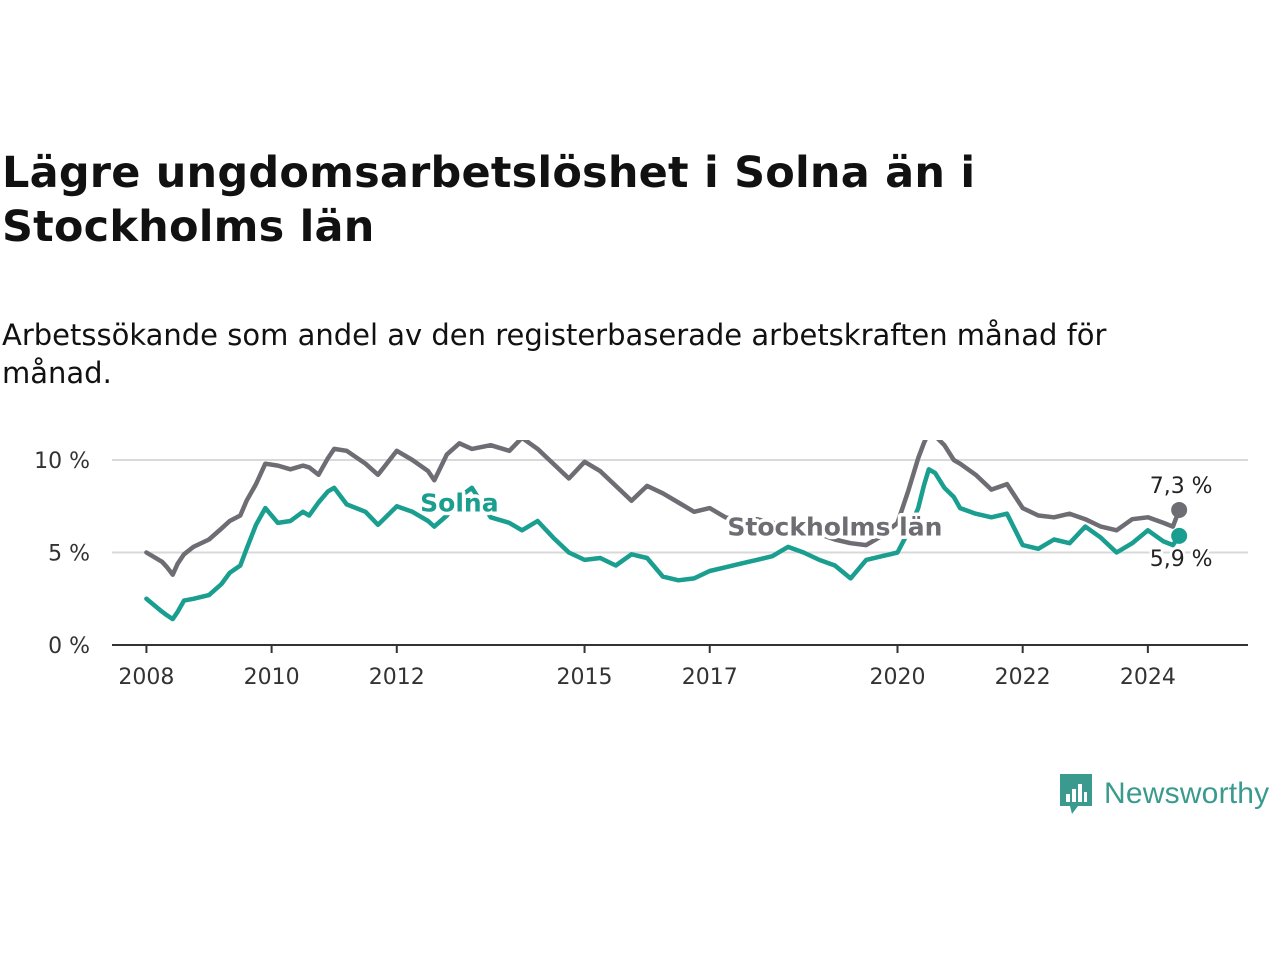 The height and width of the screenshot is (960, 1280). Describe the element at coordinates (272, 677) in the screenshot. I see `x-tick-label: 2010` at that location.